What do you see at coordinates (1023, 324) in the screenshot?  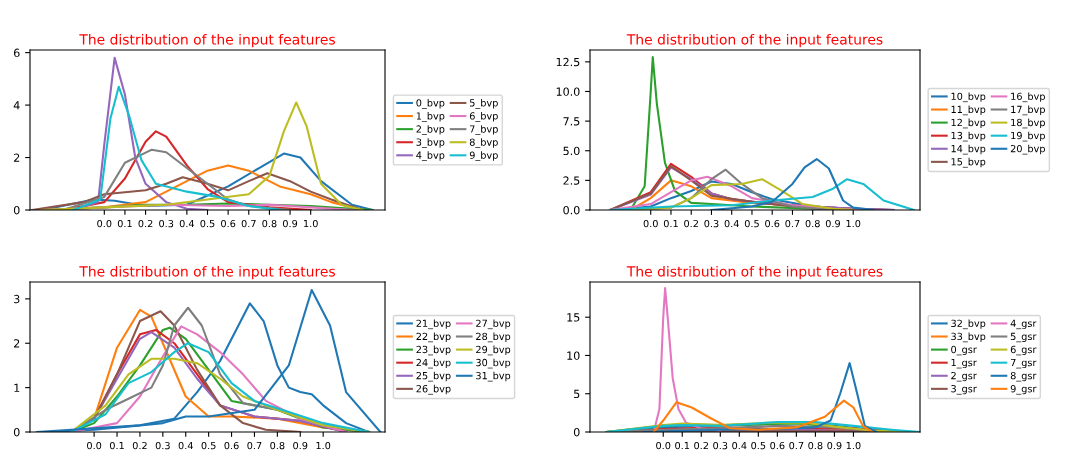 I see `legend-label: 4_gsr` at bounding box center [1023, 324].